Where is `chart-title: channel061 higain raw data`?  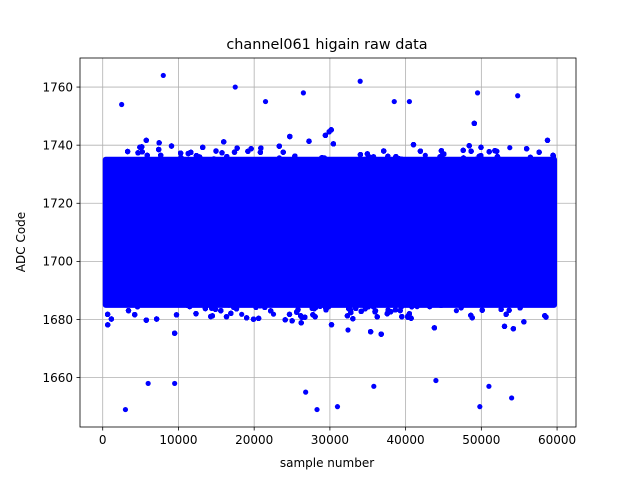
chart-title: channel061 higain raw data is located at coordinates (326, 45).